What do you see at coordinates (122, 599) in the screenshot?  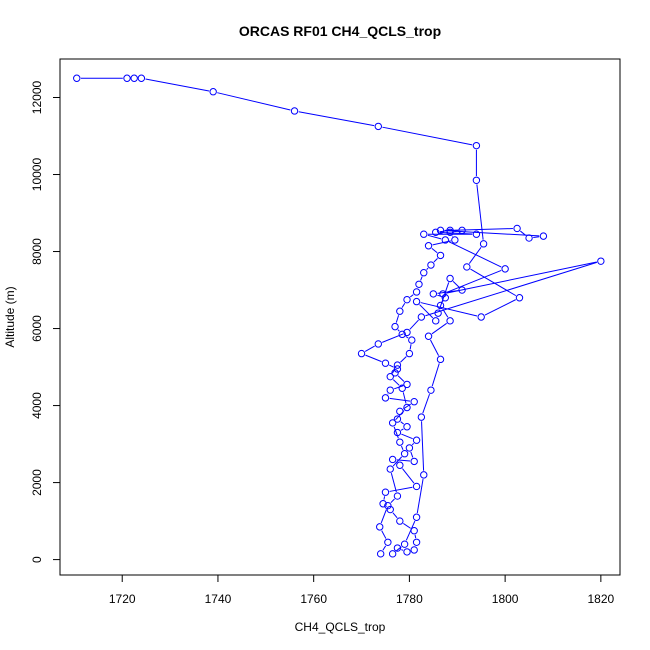 I see `x-tick-label: 1720` at bounding box center [122, 599].